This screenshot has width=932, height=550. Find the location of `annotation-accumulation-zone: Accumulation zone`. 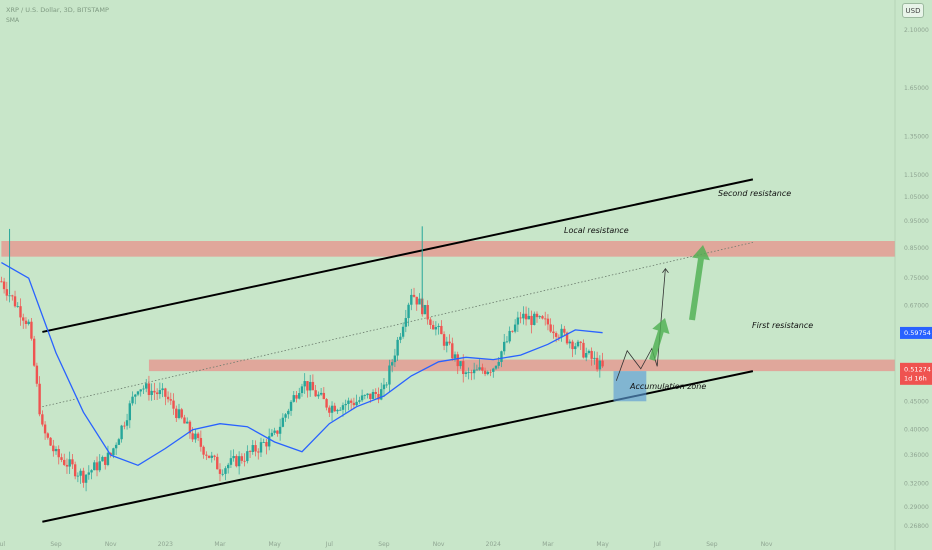

annotation-accumulation-zone: Accumulation zone is located at coordinates (667, 386).